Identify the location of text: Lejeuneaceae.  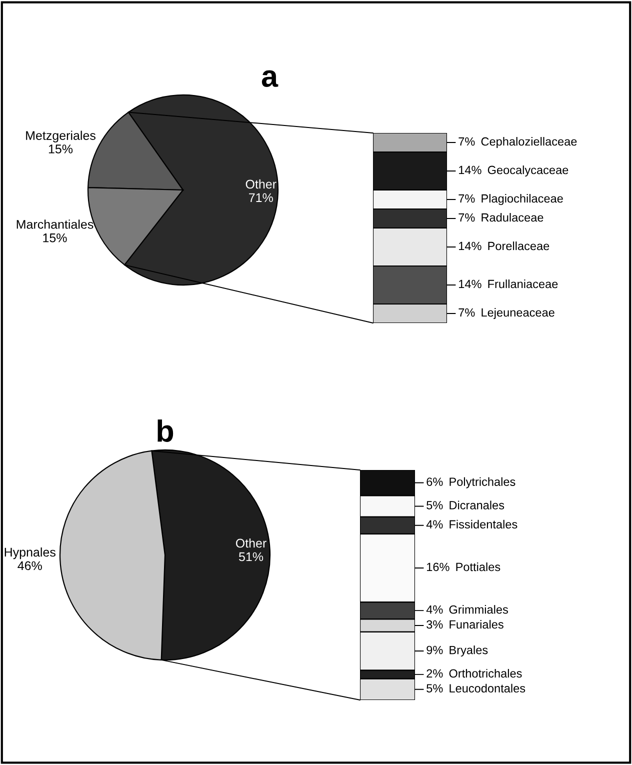
(518, 314).